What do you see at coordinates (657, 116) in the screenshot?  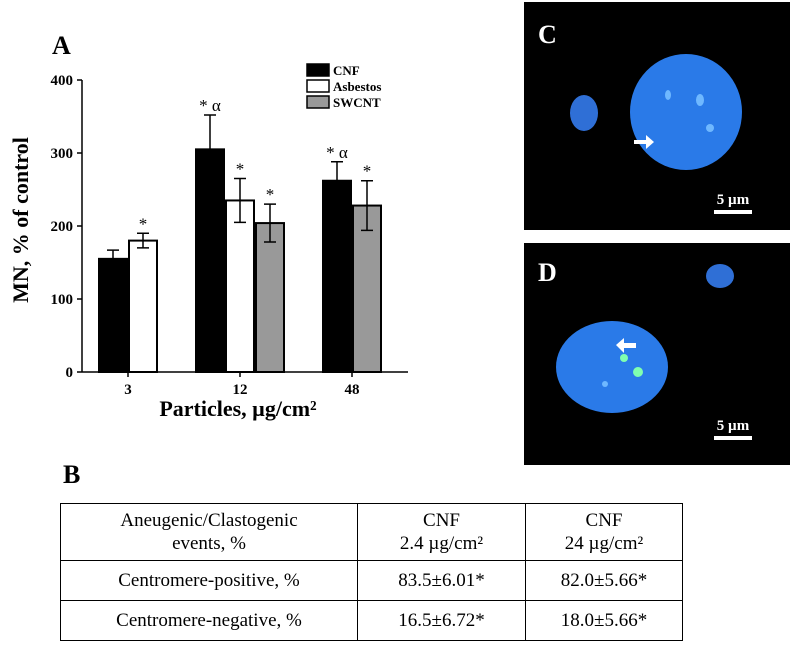 I see `micrograph: C 5 µm` at bounding box center [657, 116].